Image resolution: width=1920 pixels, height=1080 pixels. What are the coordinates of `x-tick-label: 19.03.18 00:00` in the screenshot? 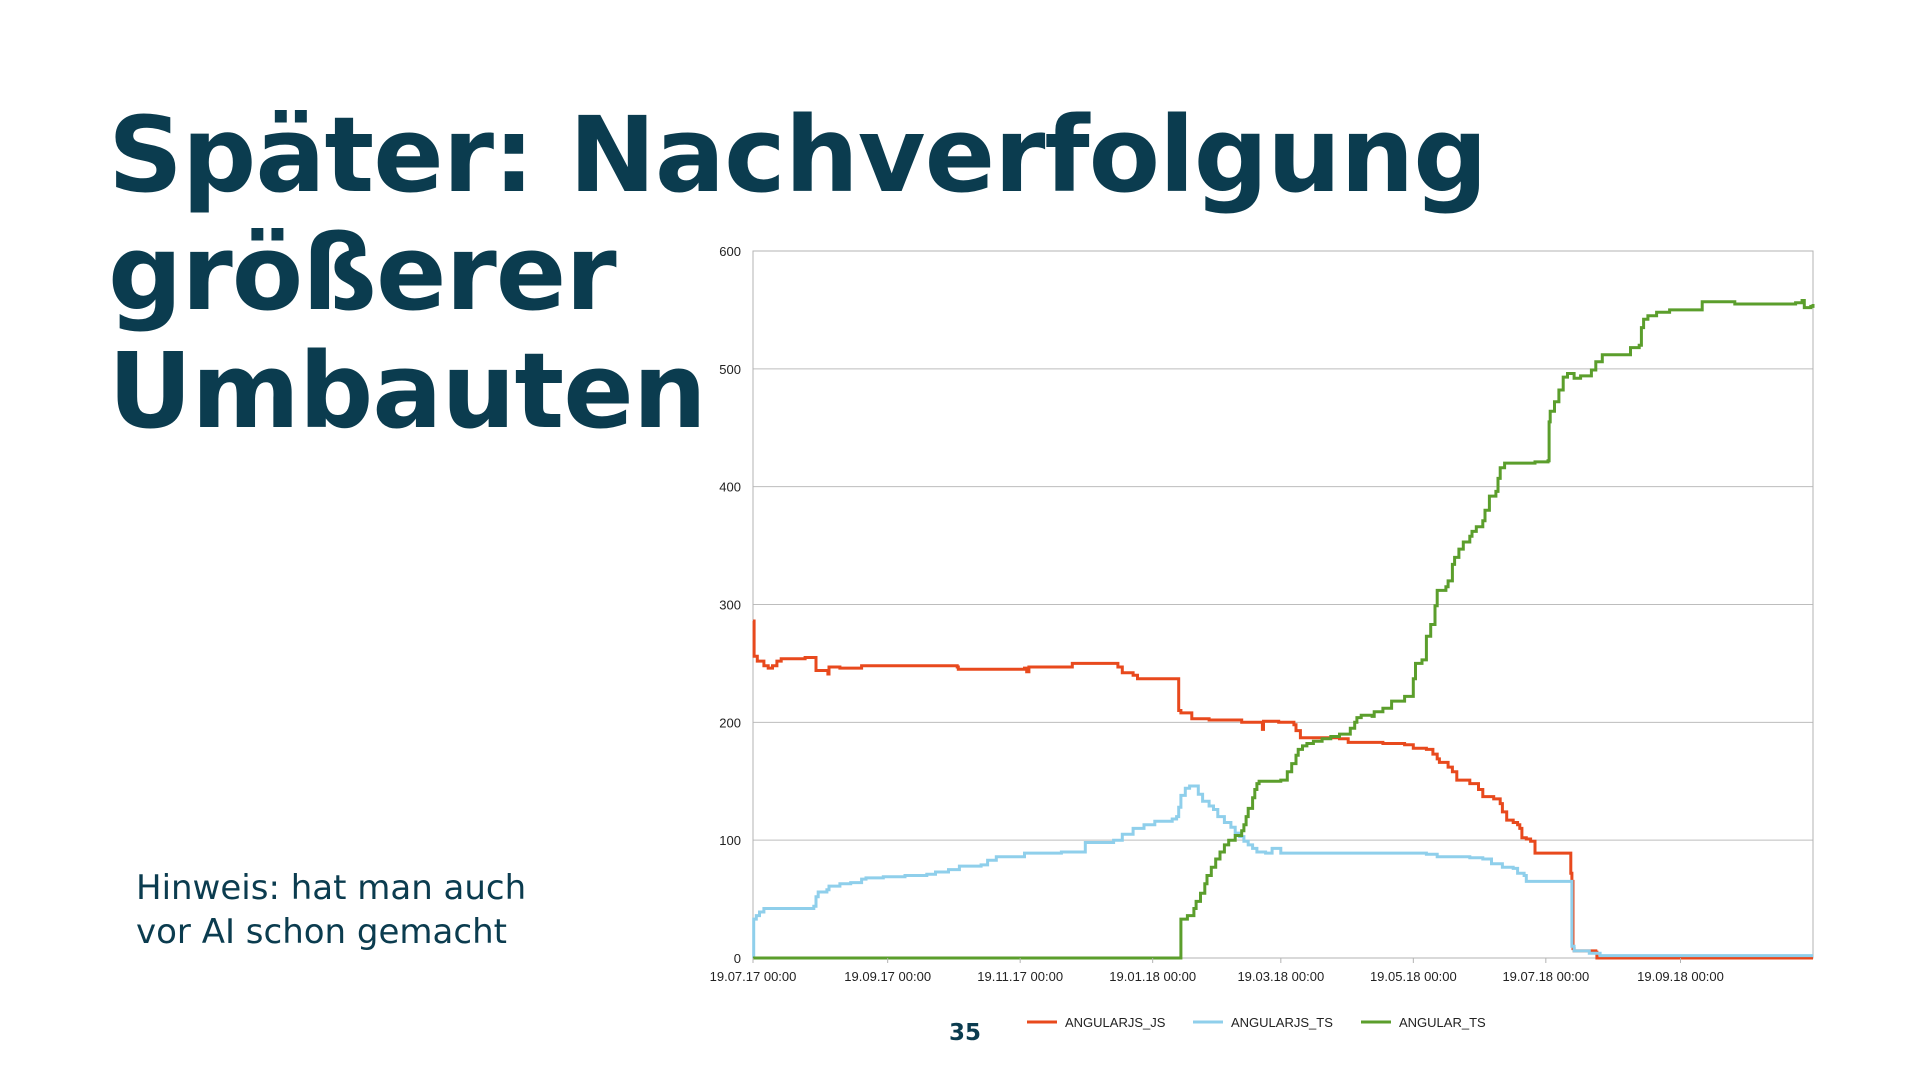 It's located at (1280, 976).